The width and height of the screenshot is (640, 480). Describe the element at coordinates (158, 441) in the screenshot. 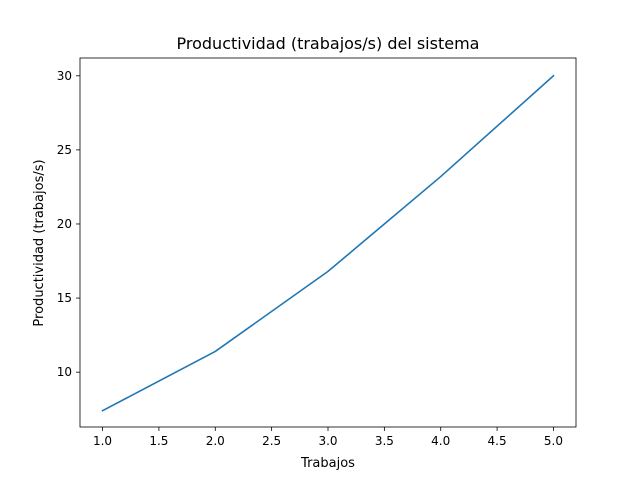

I see `x-tick-label: 1.5` at that location.